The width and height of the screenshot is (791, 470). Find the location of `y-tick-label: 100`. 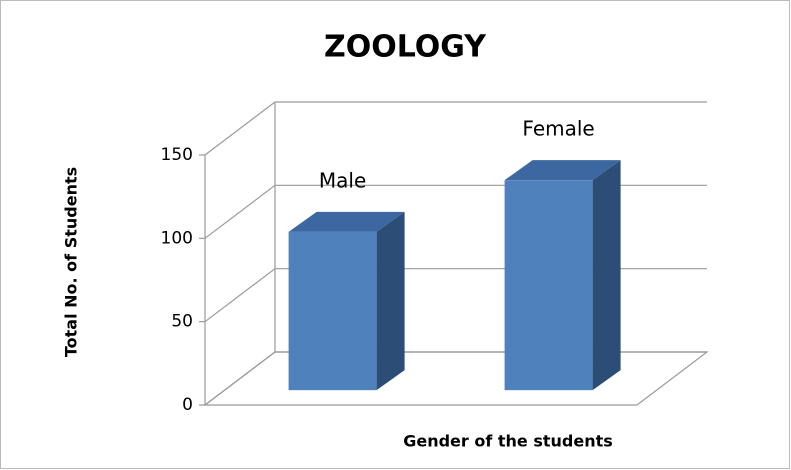

y-tick-label: 100 is located at coordinates (177, 238).